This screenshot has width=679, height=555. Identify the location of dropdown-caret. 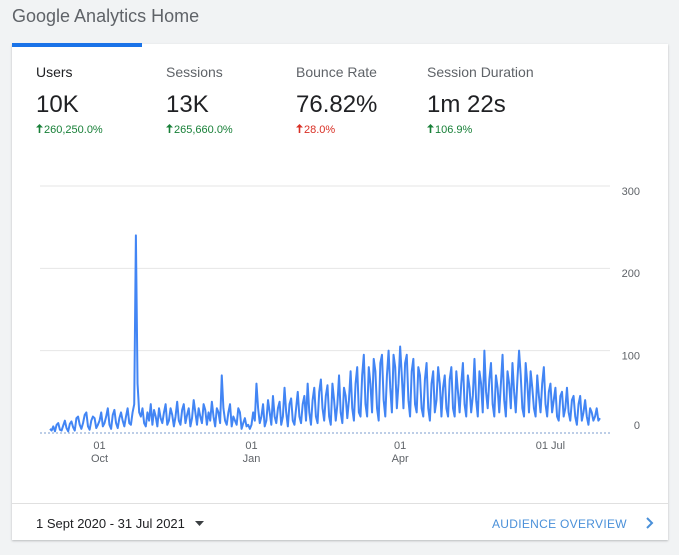
(199, 523).